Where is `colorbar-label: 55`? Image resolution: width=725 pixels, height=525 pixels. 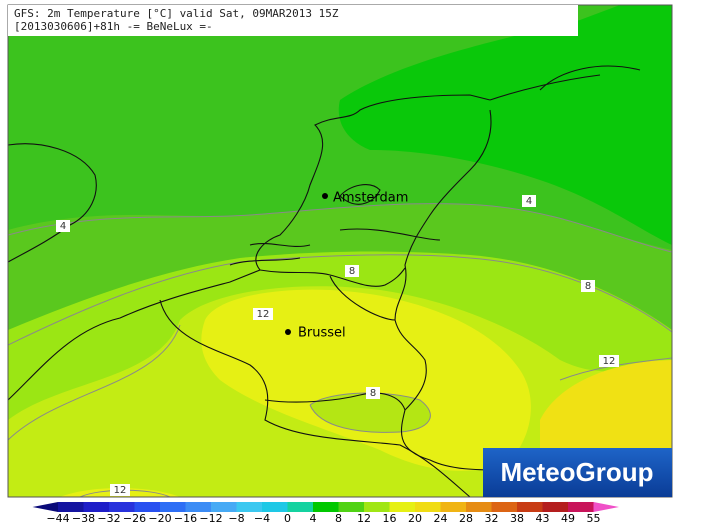 colorbar-label: 55 is located at coordinates (594, 518).